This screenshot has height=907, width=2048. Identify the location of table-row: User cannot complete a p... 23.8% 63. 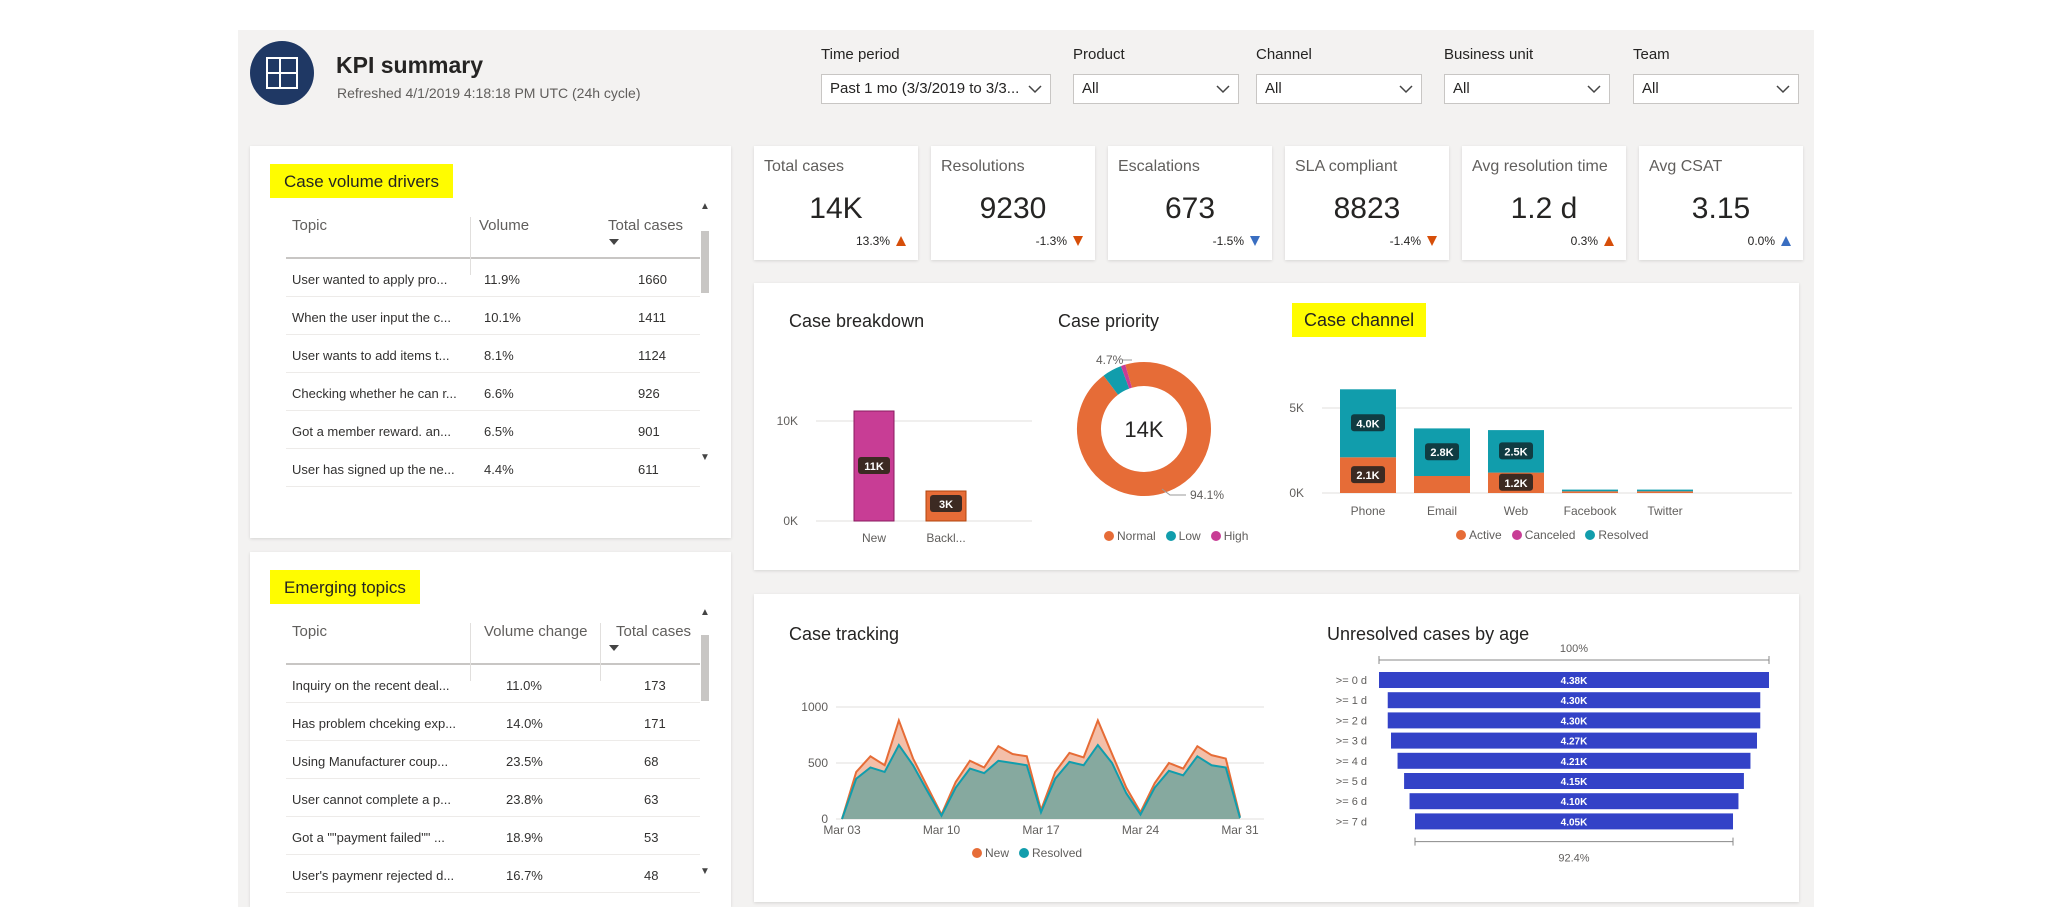
(493, 798).